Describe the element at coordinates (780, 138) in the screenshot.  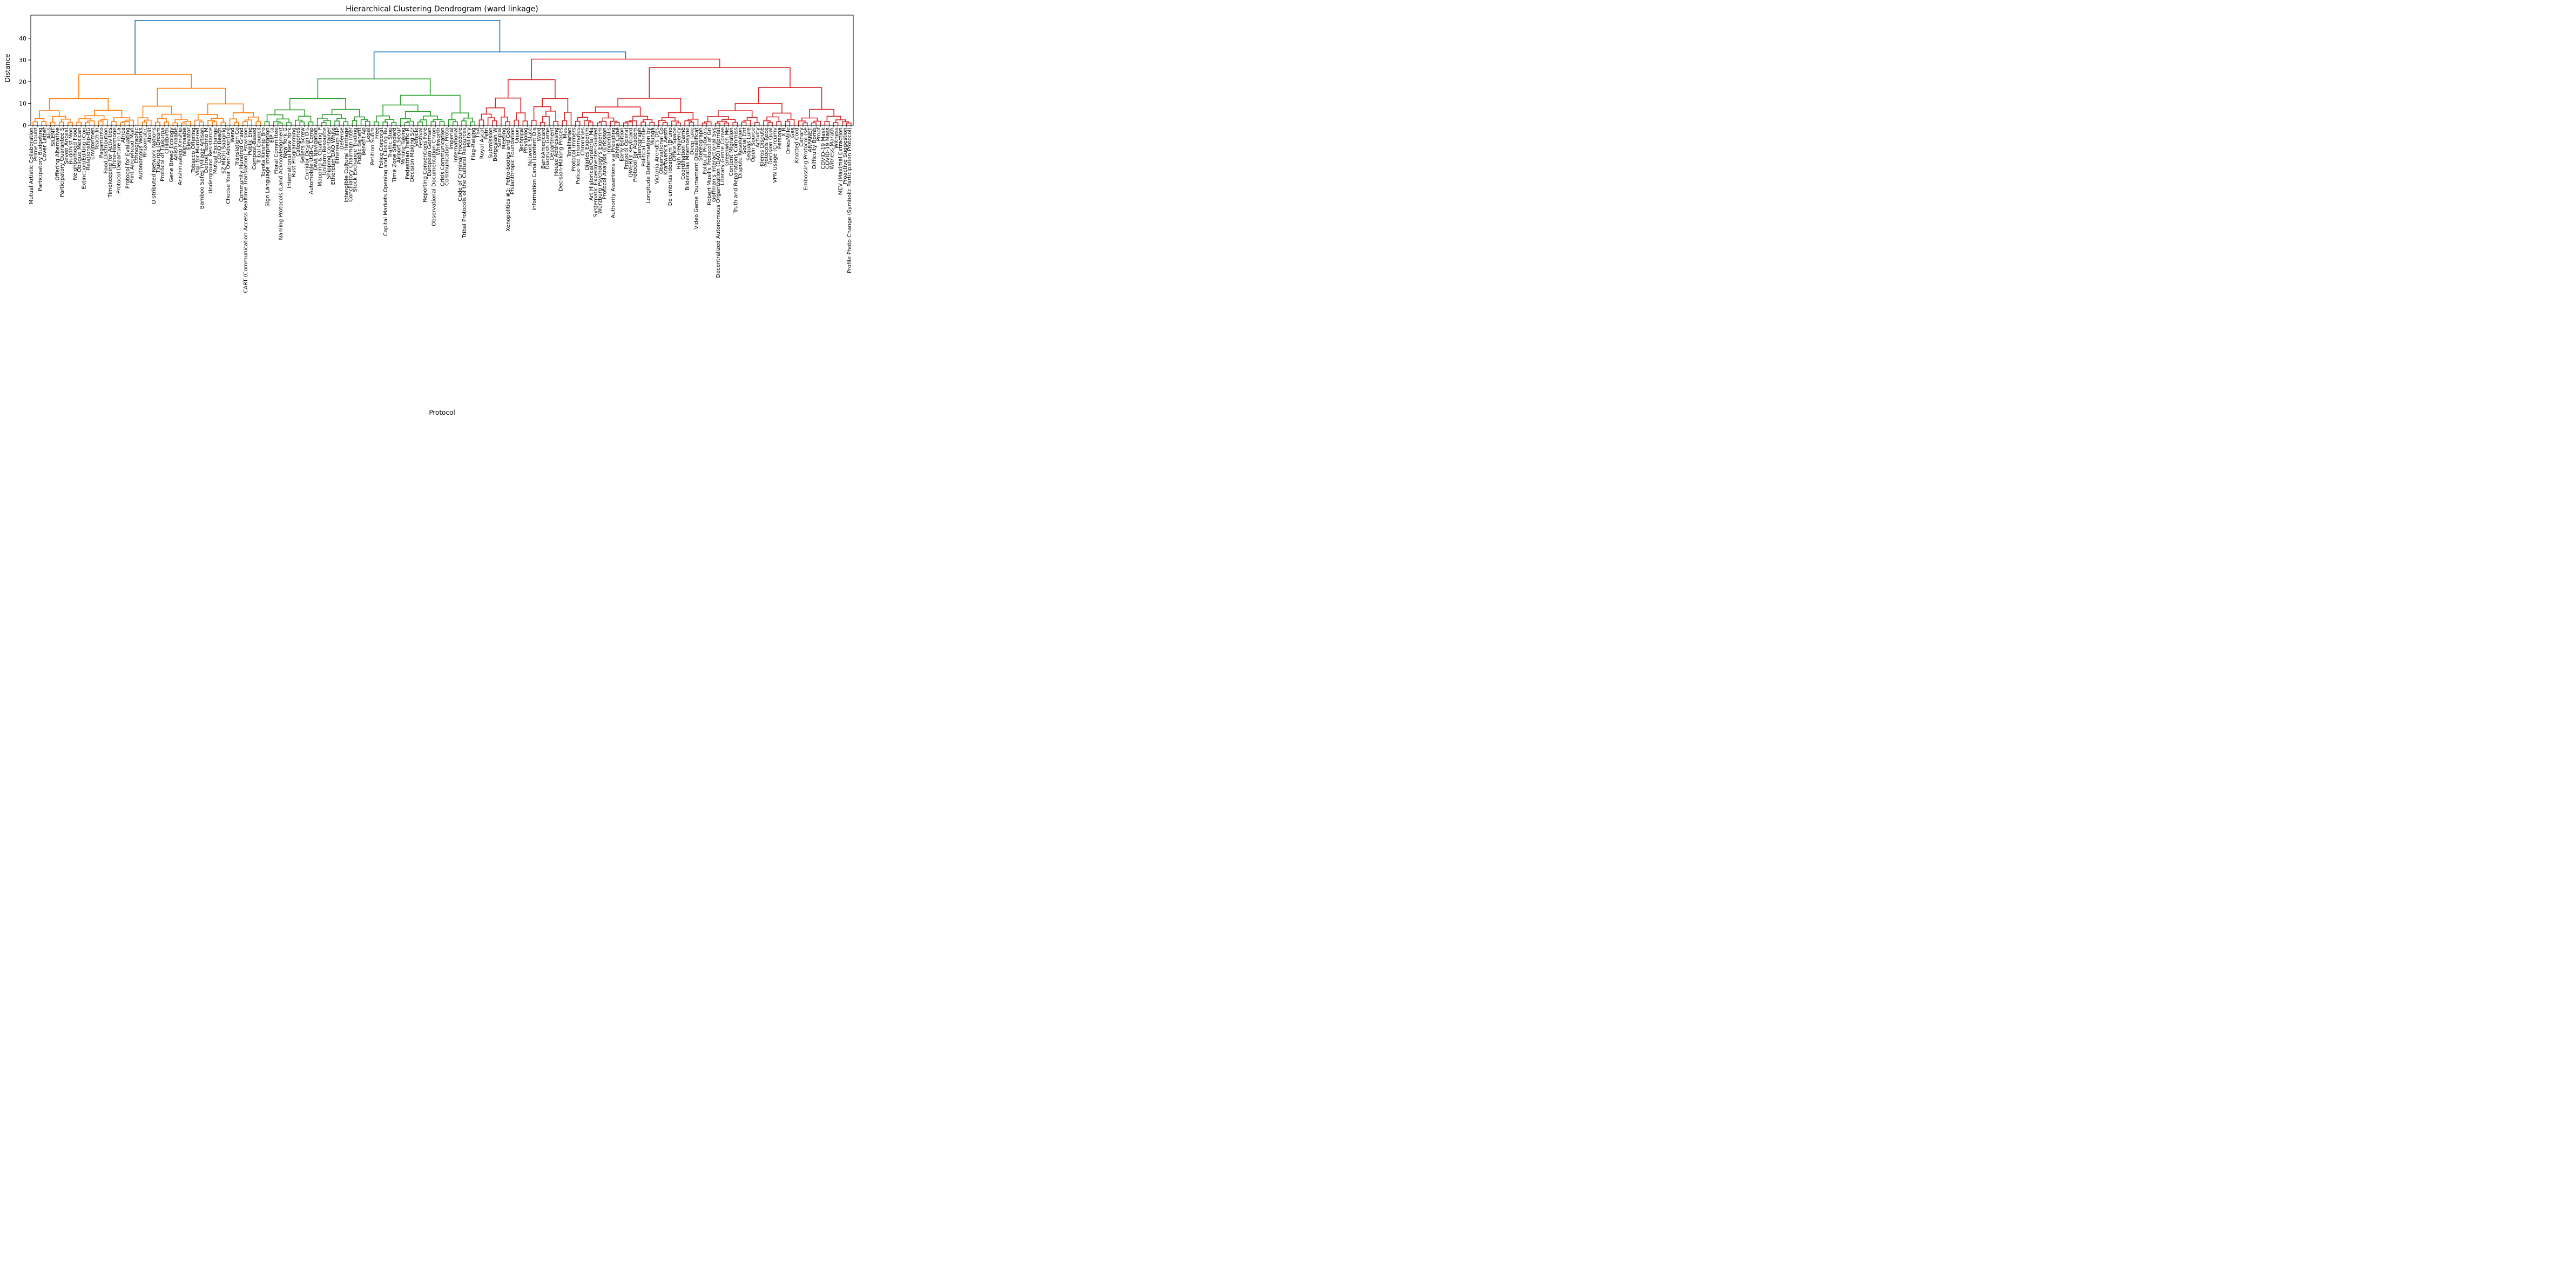
I see `x-tick-label: Persona` at that location.